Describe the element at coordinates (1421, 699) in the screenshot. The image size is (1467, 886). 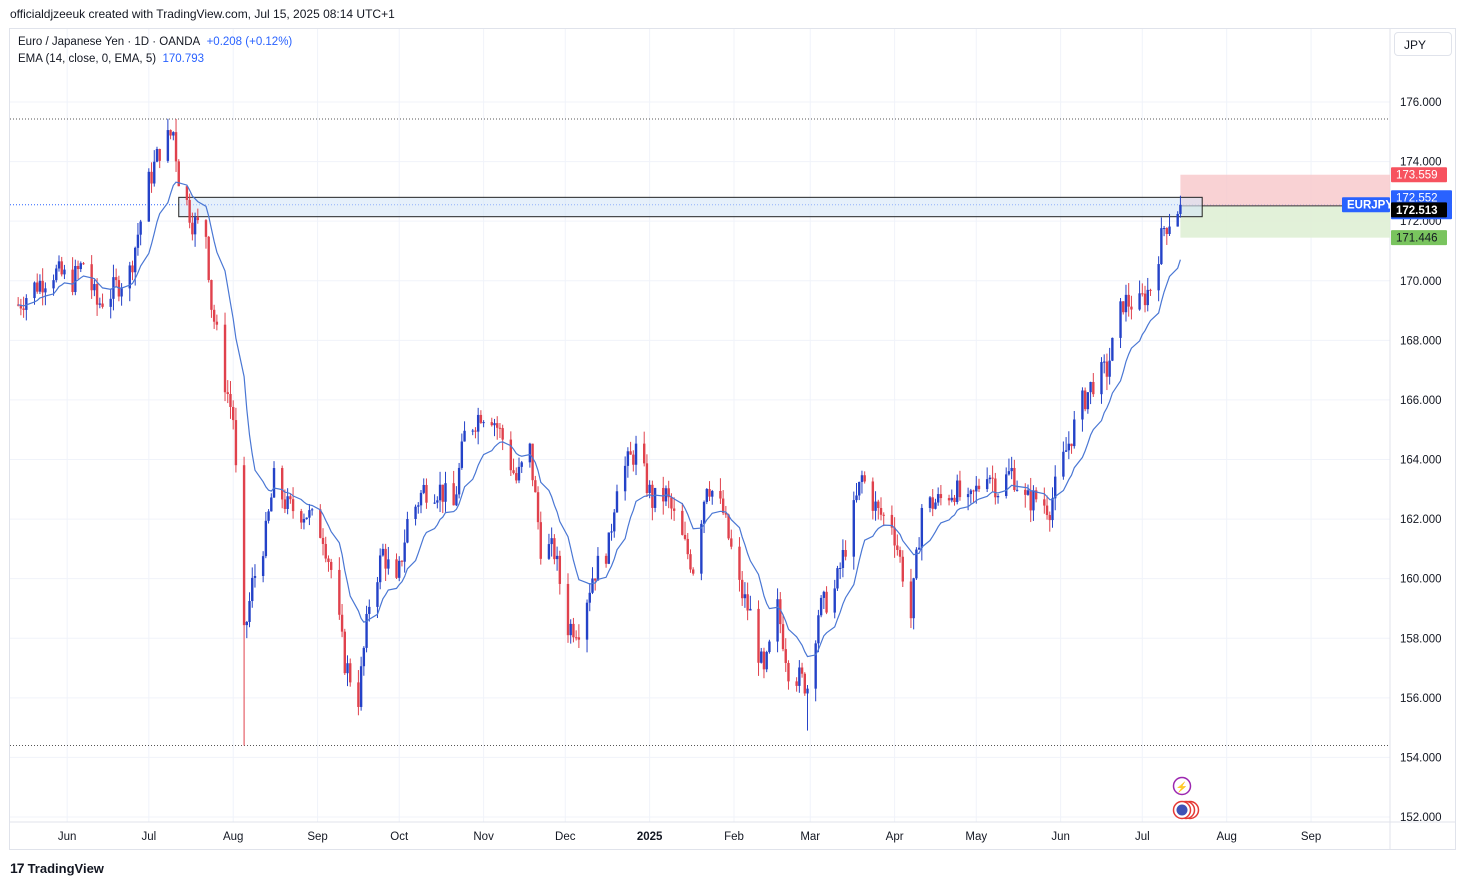
I see `y-tick-label: 156.000` at that location.